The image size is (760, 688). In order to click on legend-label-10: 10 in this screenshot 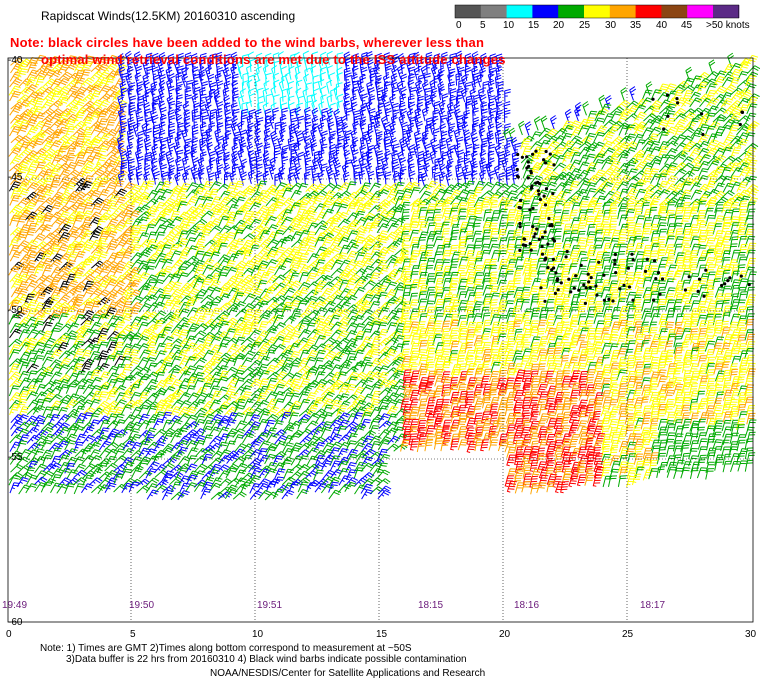, I will do `click(509, 25)`.